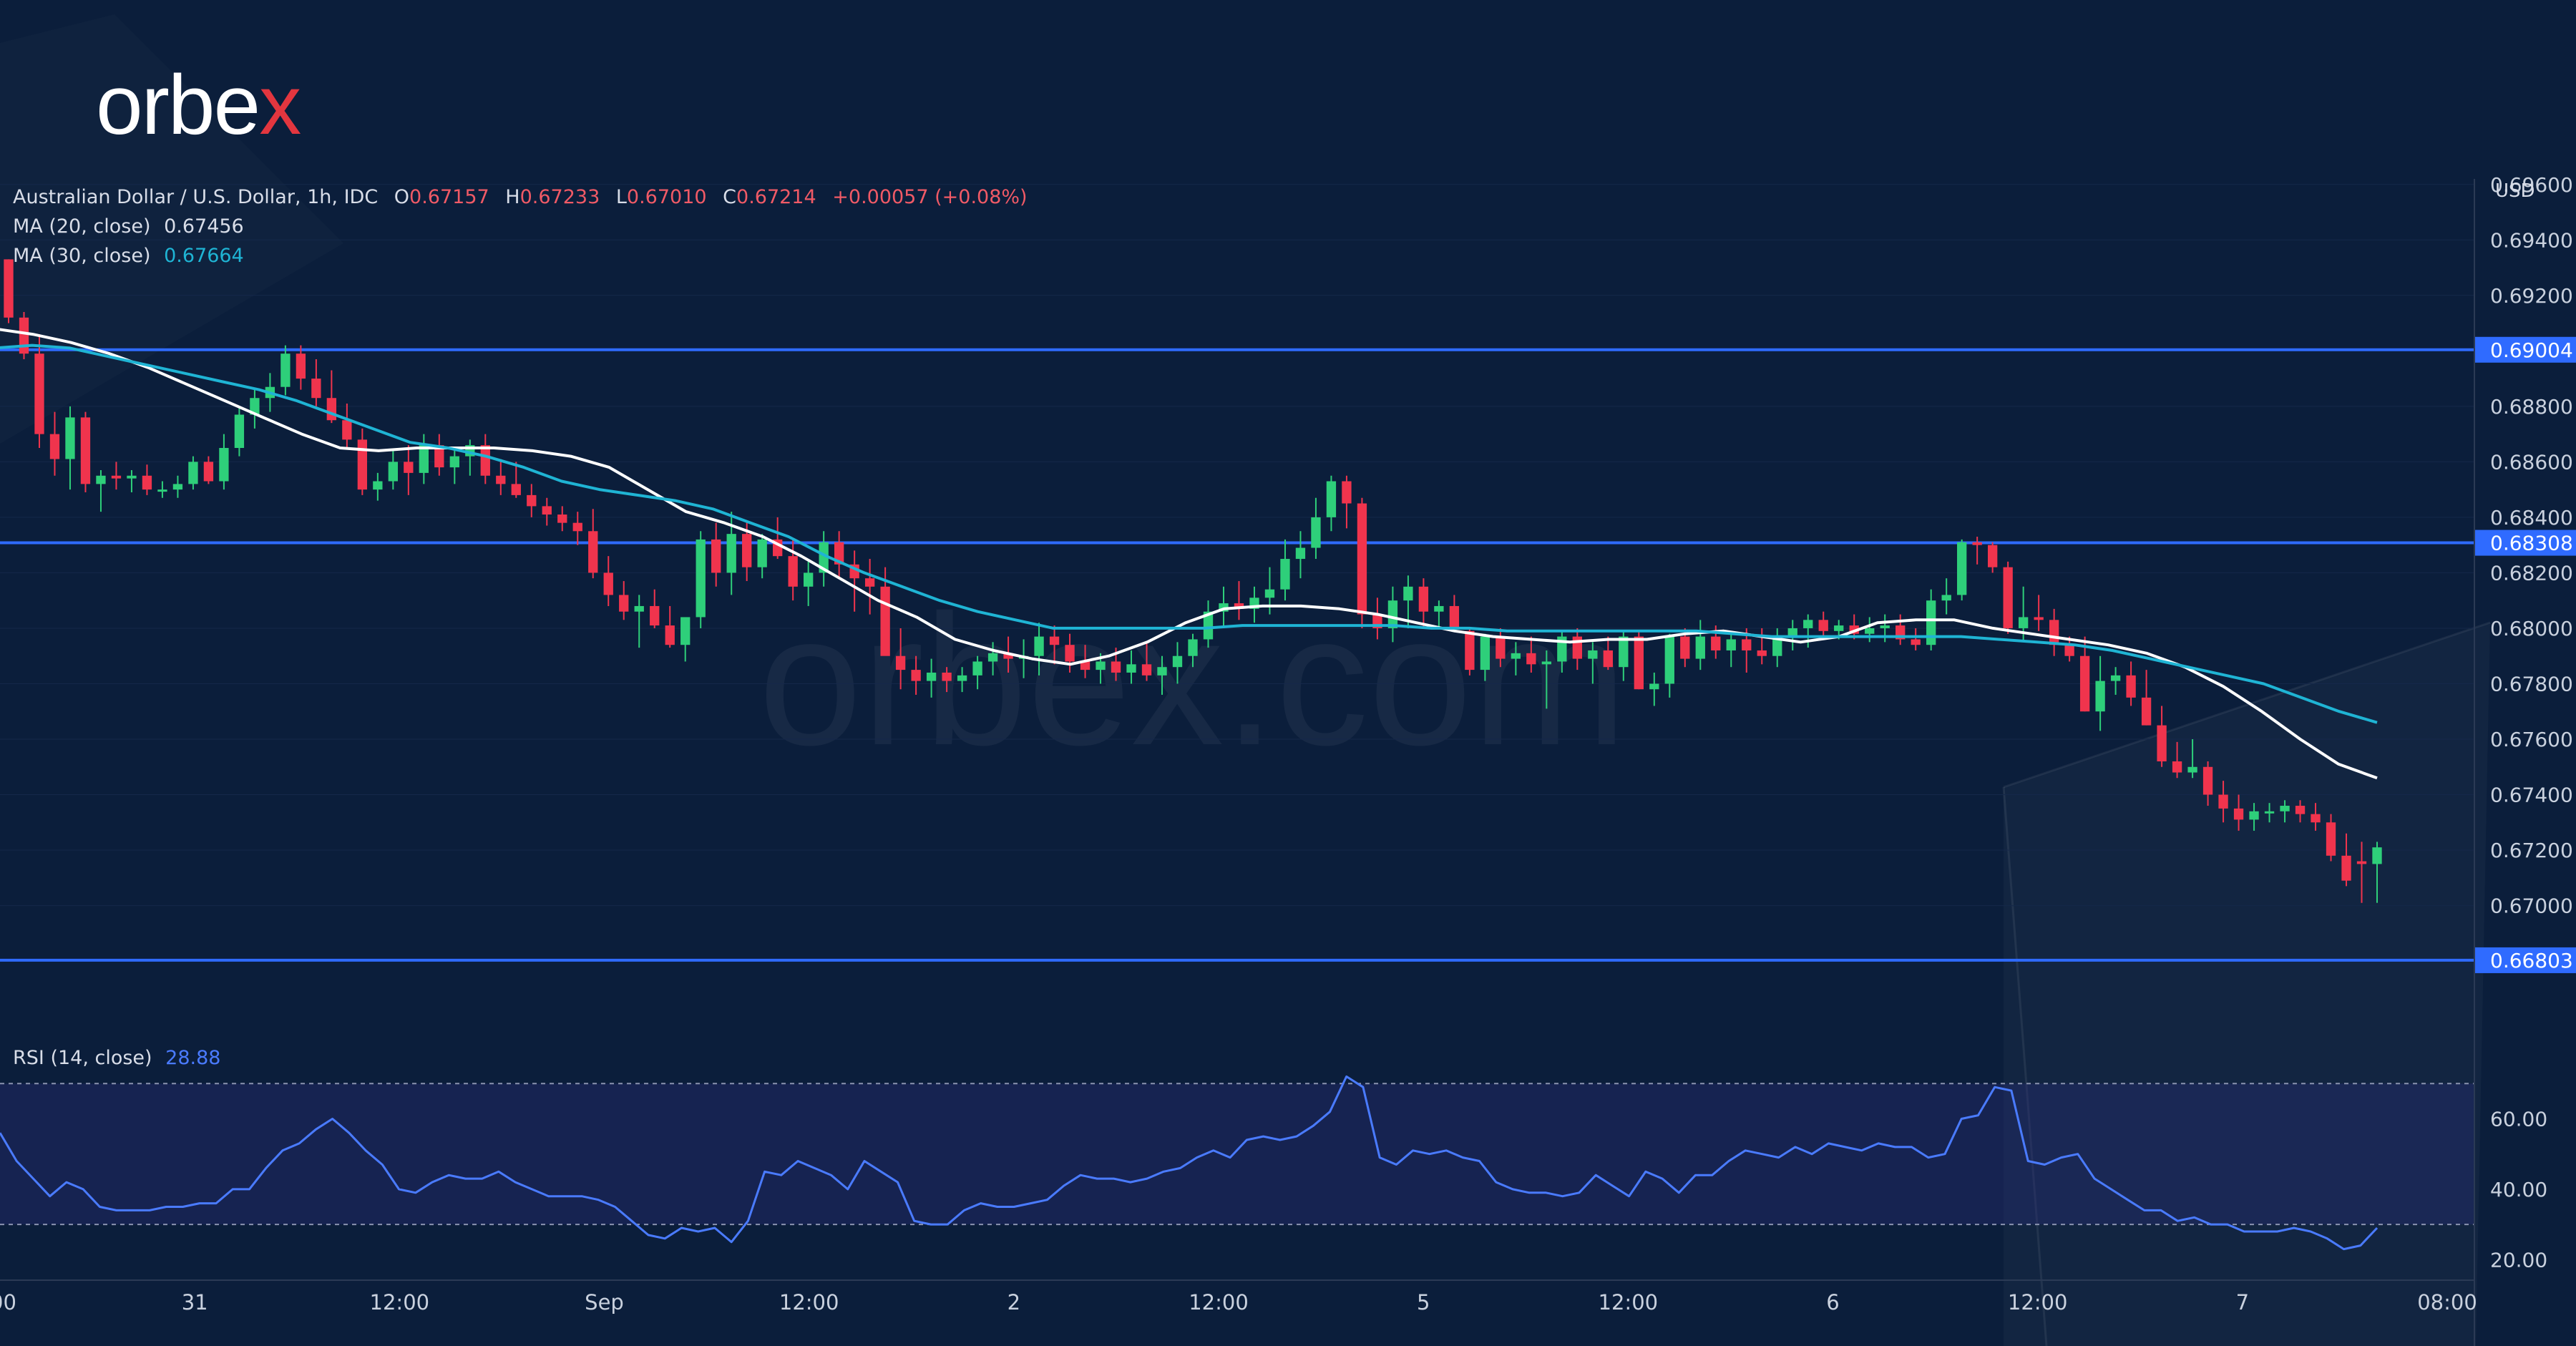 The width and height of the screenshot is (2576, 1346). What do you see at coordinates (2518, 1189) in the screenshot?
I see `rsi-axis: 60.00 40.00 20.00` at bounding box center [2518, 1189].